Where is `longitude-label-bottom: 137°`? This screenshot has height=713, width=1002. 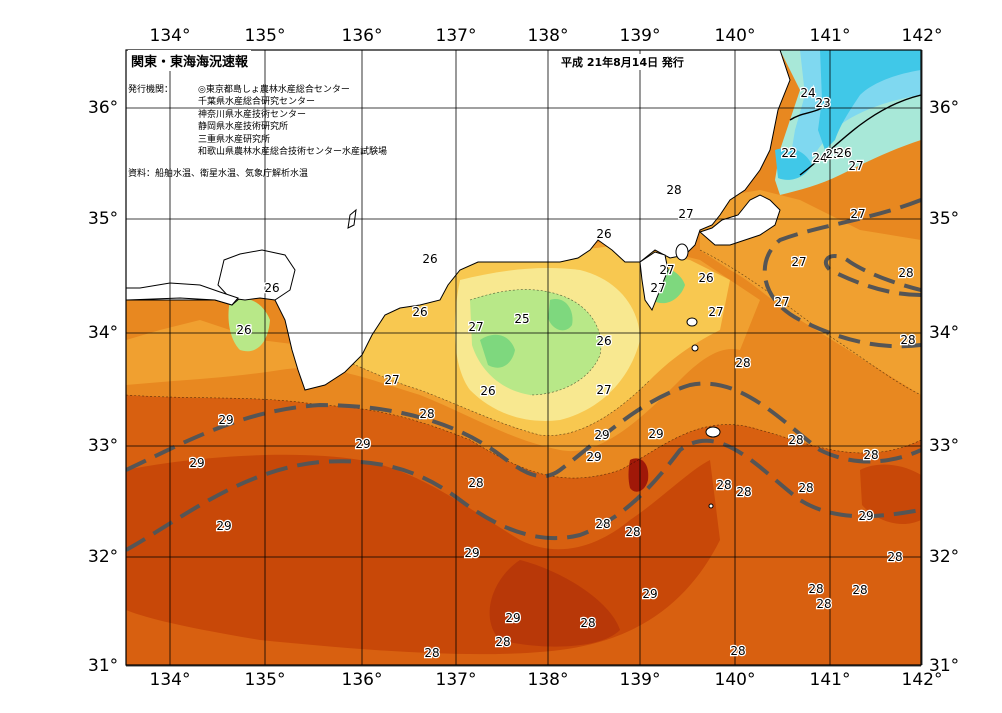 longitude-label-bottom: 137° is located at coordinates (456, 680).